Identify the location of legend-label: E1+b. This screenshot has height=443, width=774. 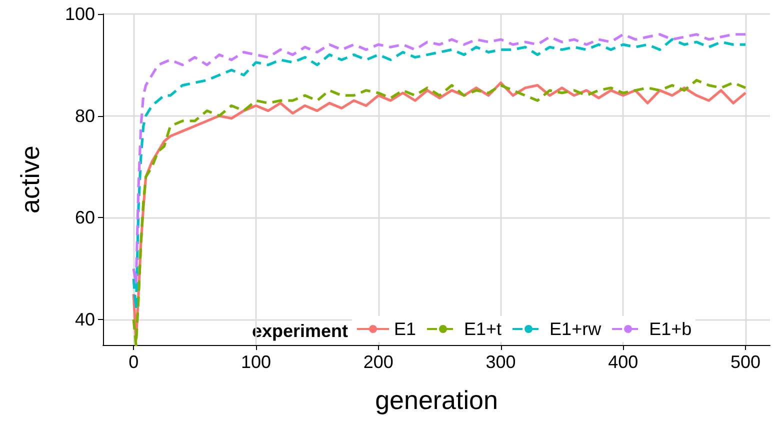
(670, 329).